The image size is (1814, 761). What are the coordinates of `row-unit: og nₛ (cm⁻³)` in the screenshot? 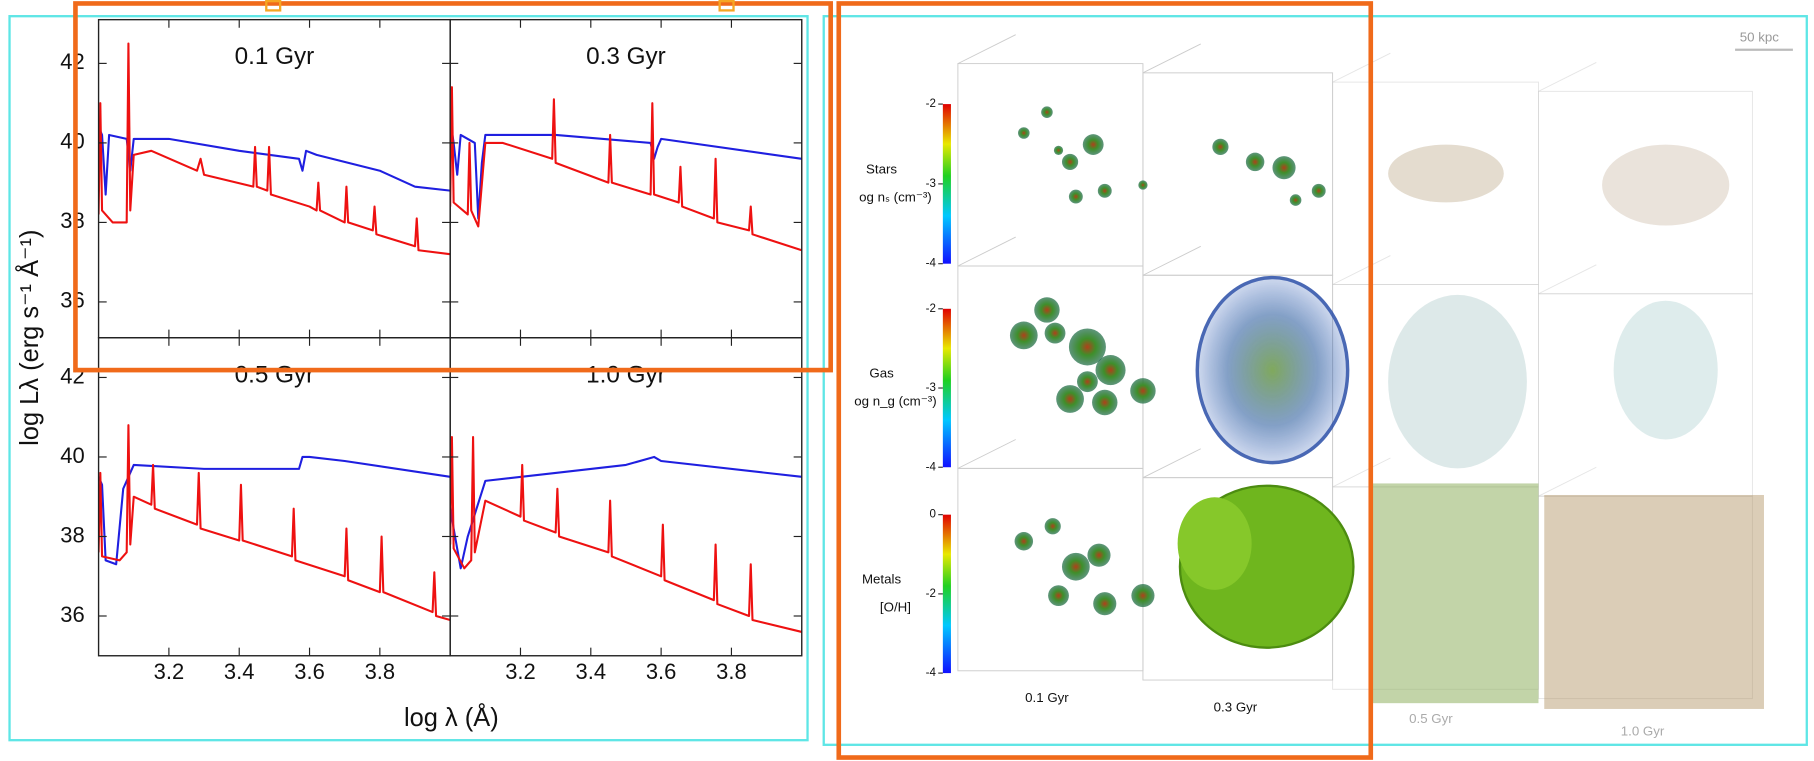 It's located at (895, 196).